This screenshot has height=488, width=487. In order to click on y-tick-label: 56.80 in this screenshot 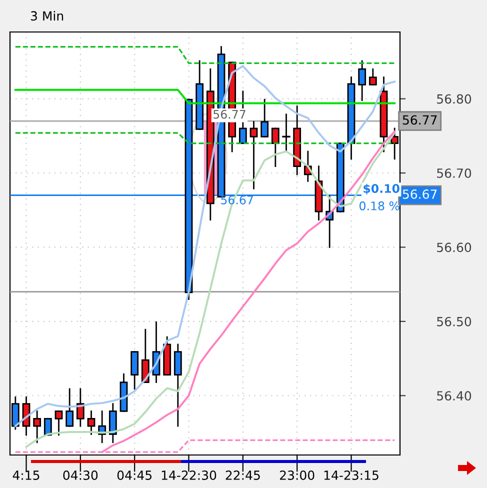, I will do `click(454, 99)`.